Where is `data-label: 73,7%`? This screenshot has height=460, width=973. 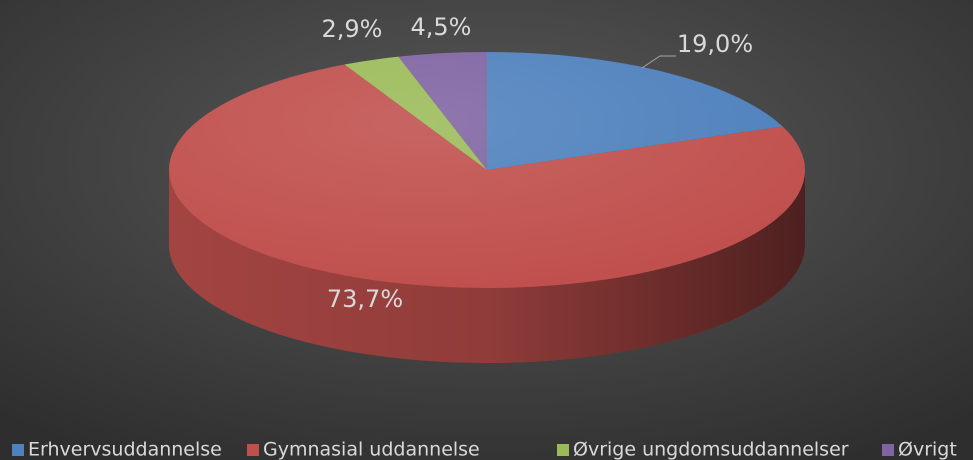 data-label: 73,7% is located at coordinates (365, 299).